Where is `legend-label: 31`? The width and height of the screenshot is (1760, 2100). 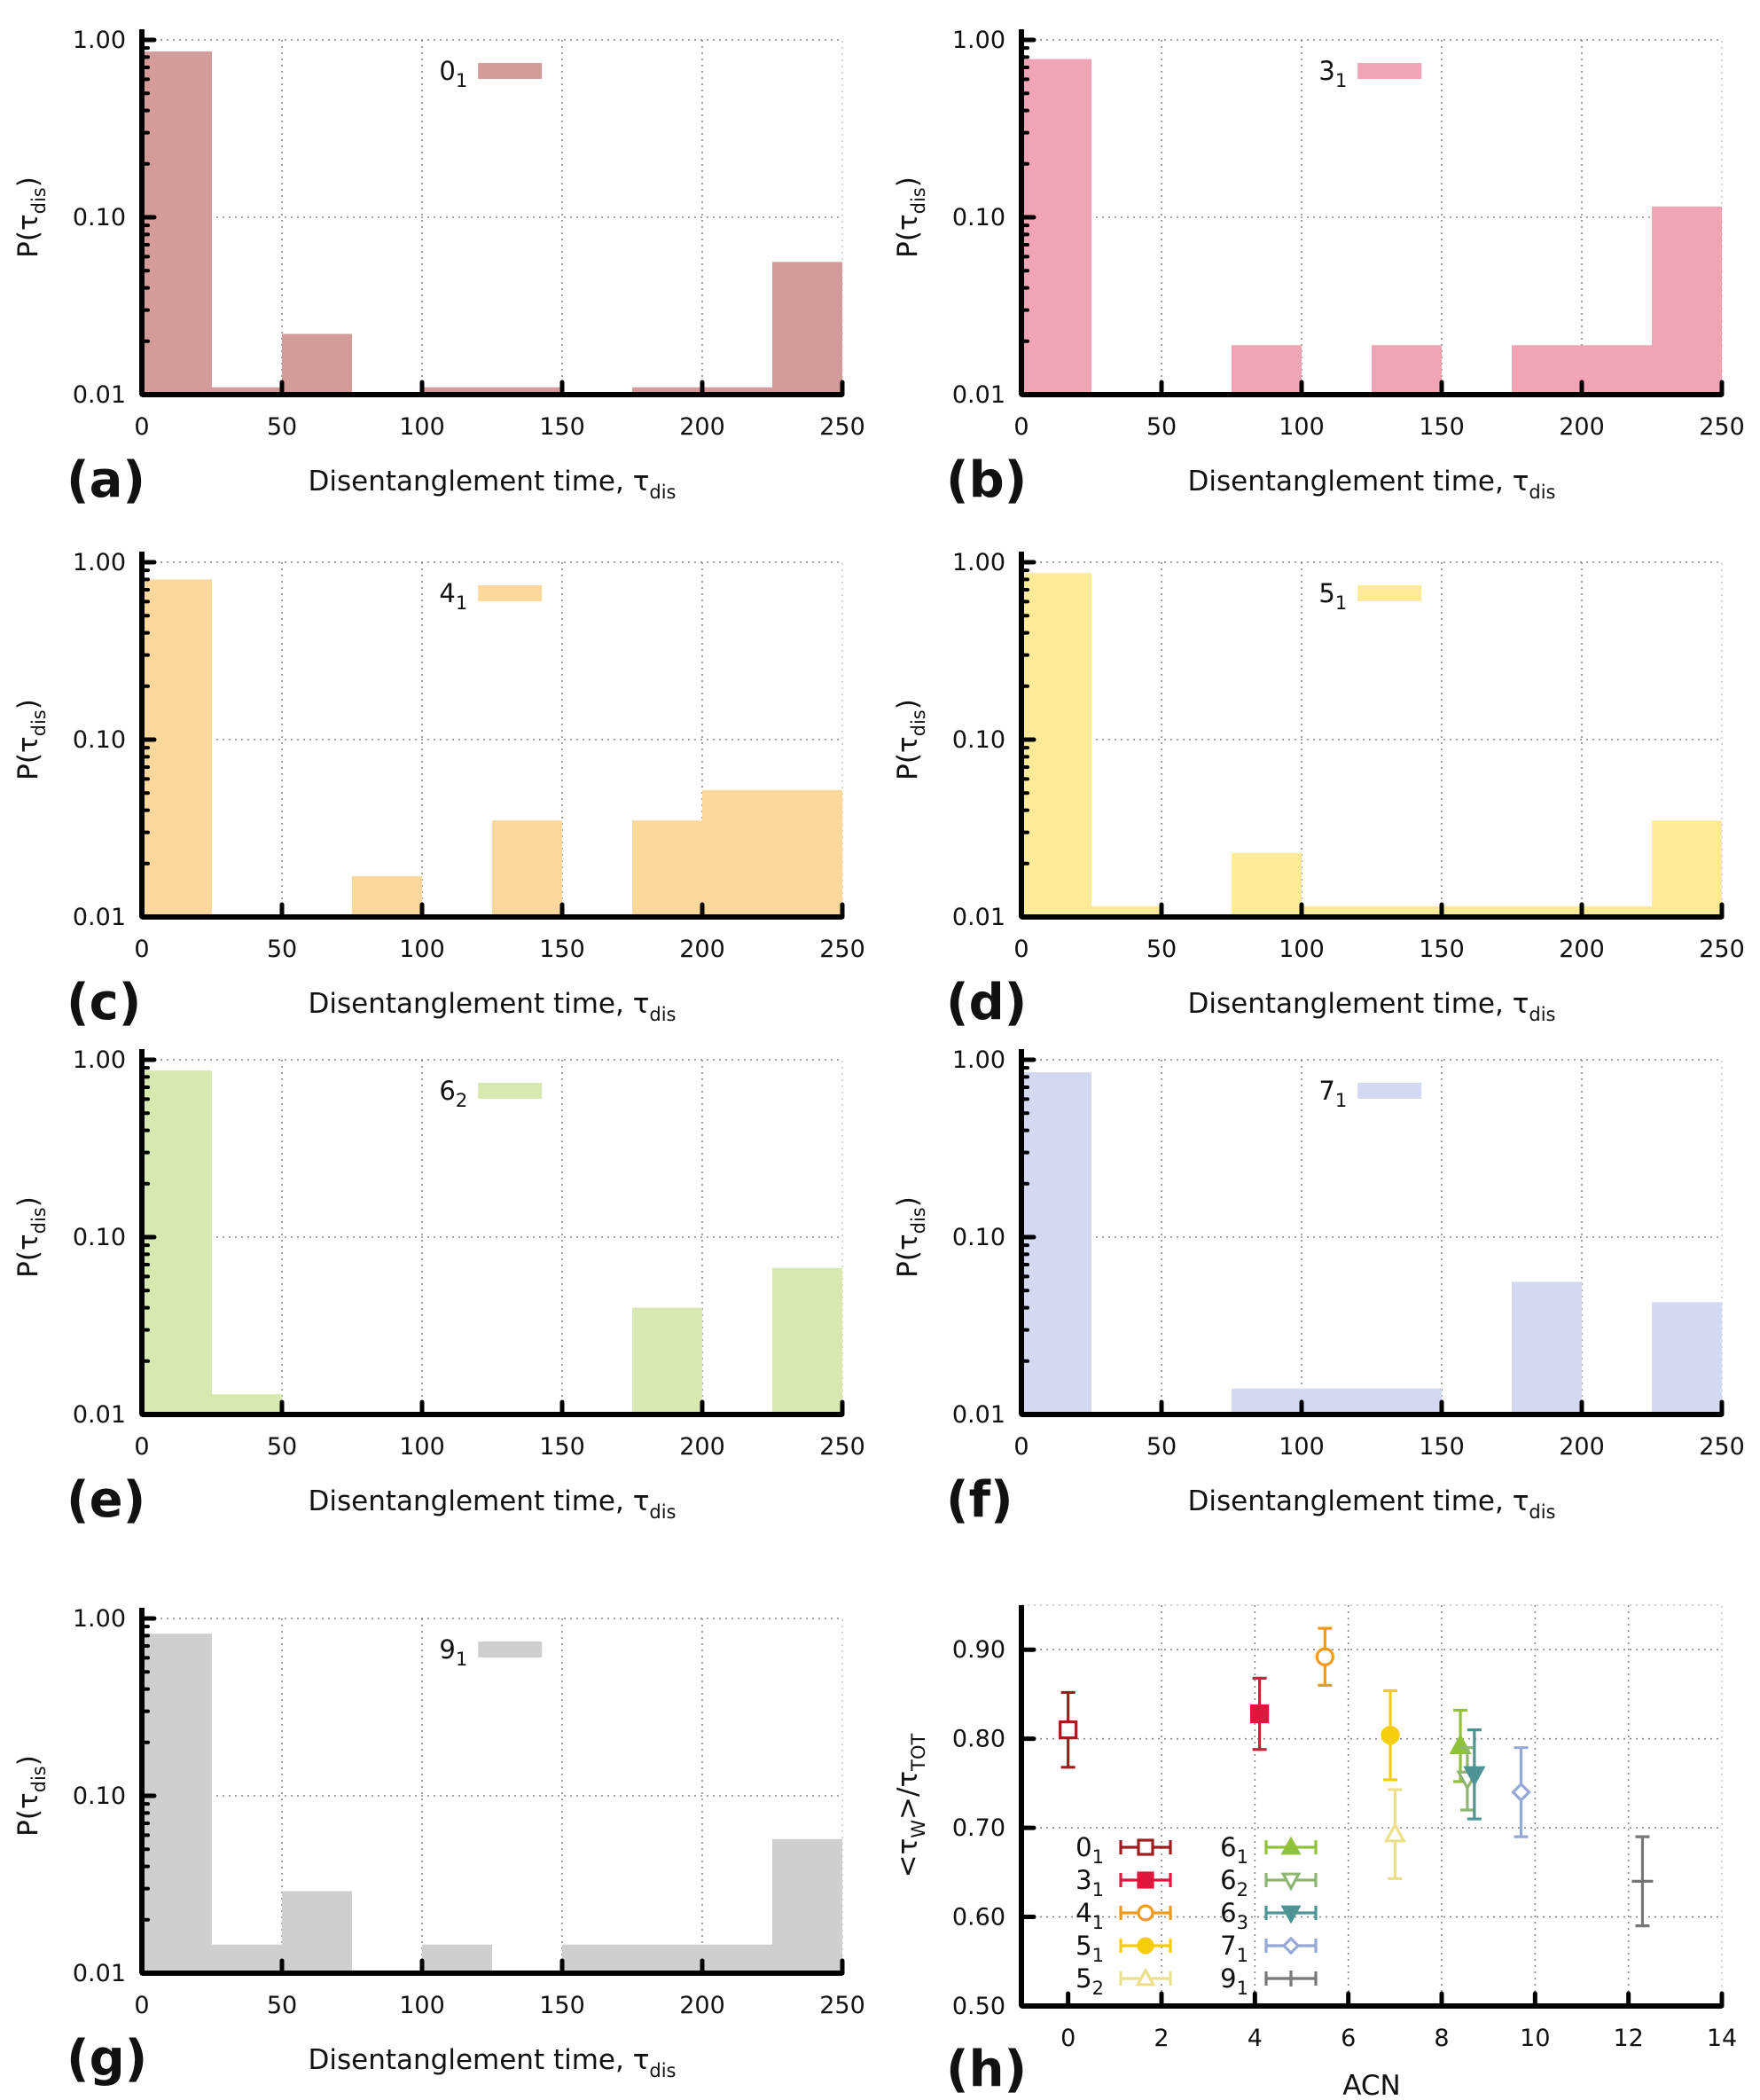 legend-label: 31 is located at coordinates (1333, 73).